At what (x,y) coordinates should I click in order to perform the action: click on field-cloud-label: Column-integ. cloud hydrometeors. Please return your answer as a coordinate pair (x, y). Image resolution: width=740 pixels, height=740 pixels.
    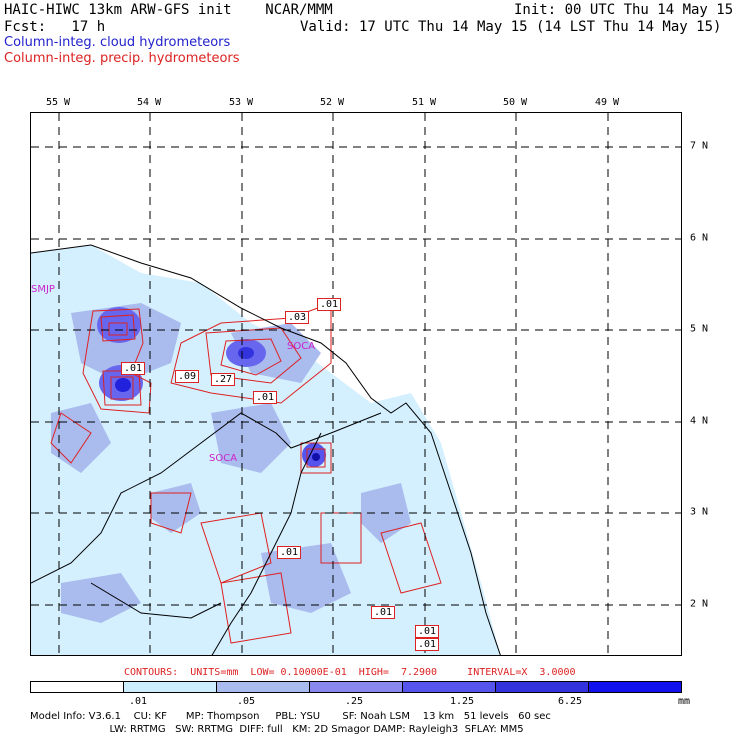
    Looking at the image, I should click on (117, 42).